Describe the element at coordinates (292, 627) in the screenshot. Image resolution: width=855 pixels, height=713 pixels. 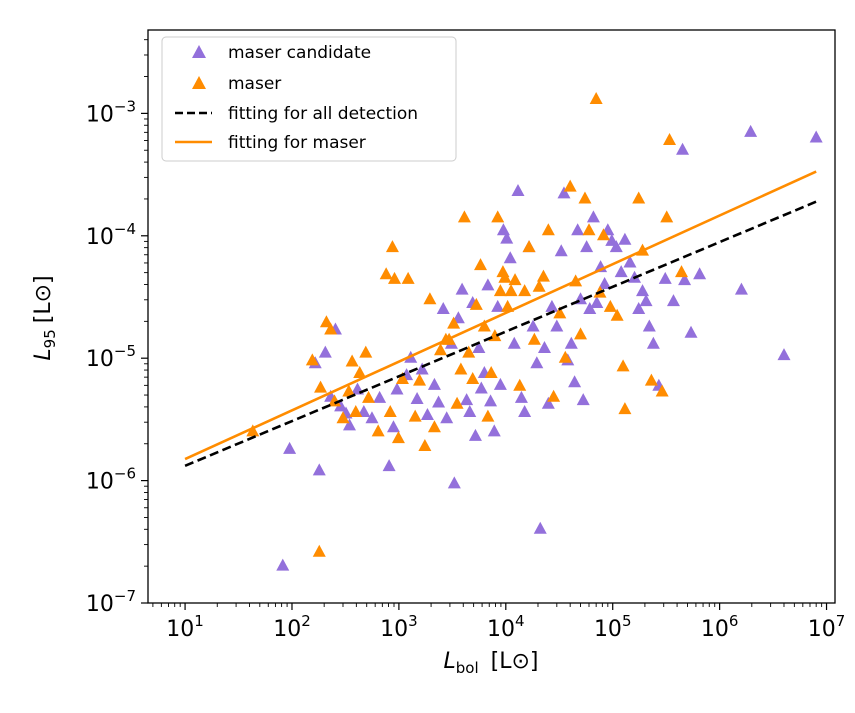
I see `x-tick-label: 10²` at that location.